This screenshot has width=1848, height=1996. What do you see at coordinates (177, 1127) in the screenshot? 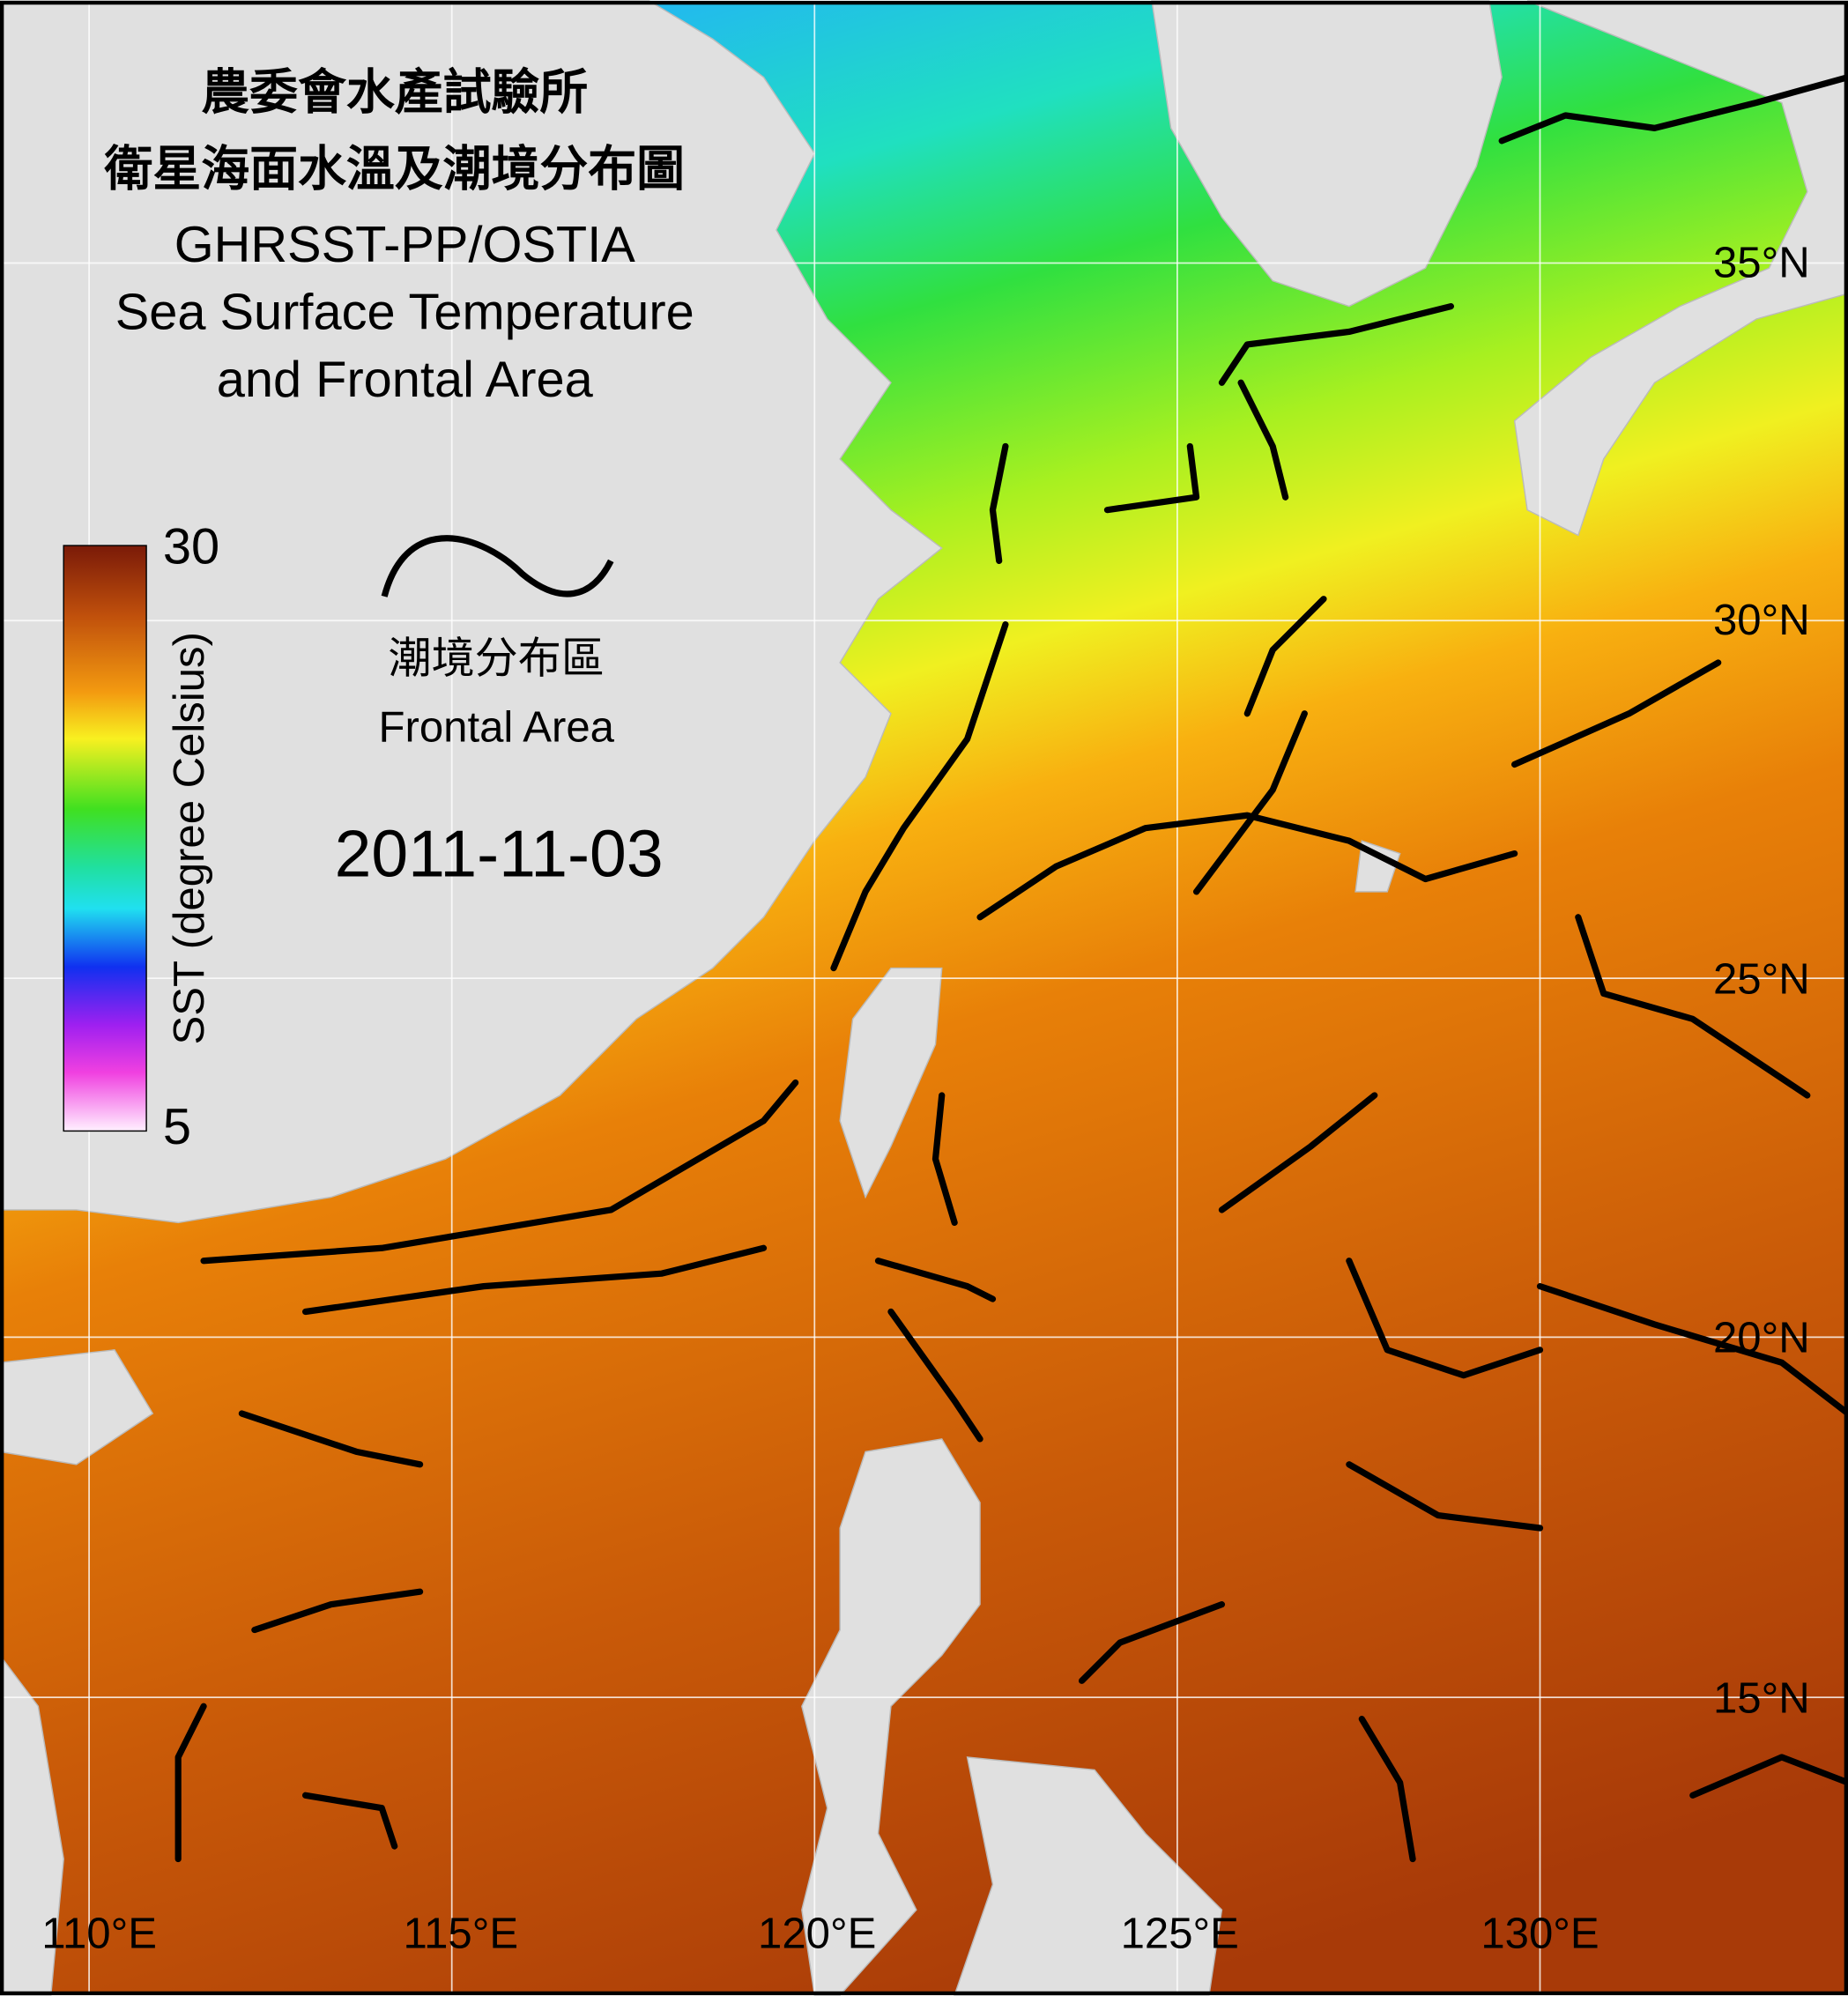
I see `colorbar-min: 5` at bounding box center [177, 1127].